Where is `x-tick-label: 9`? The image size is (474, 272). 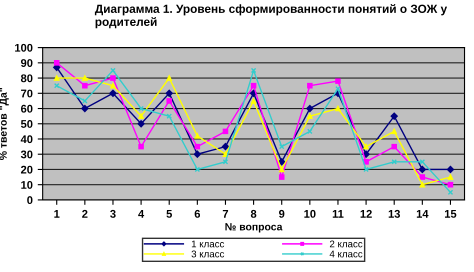
x-tick-label: 9 is located at coordinates (281, 214).